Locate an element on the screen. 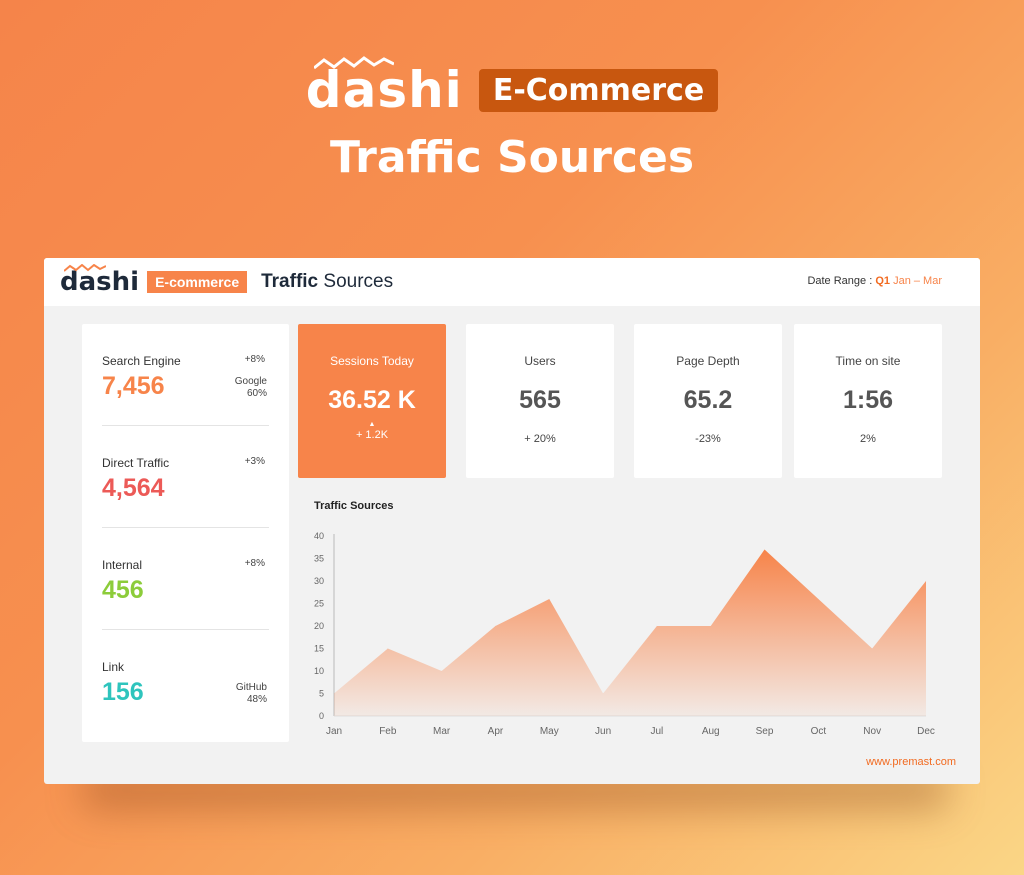 This screenshot has height=875, width=1024. dashboard-logo-text: dashi is located at coordinates (100, 282).